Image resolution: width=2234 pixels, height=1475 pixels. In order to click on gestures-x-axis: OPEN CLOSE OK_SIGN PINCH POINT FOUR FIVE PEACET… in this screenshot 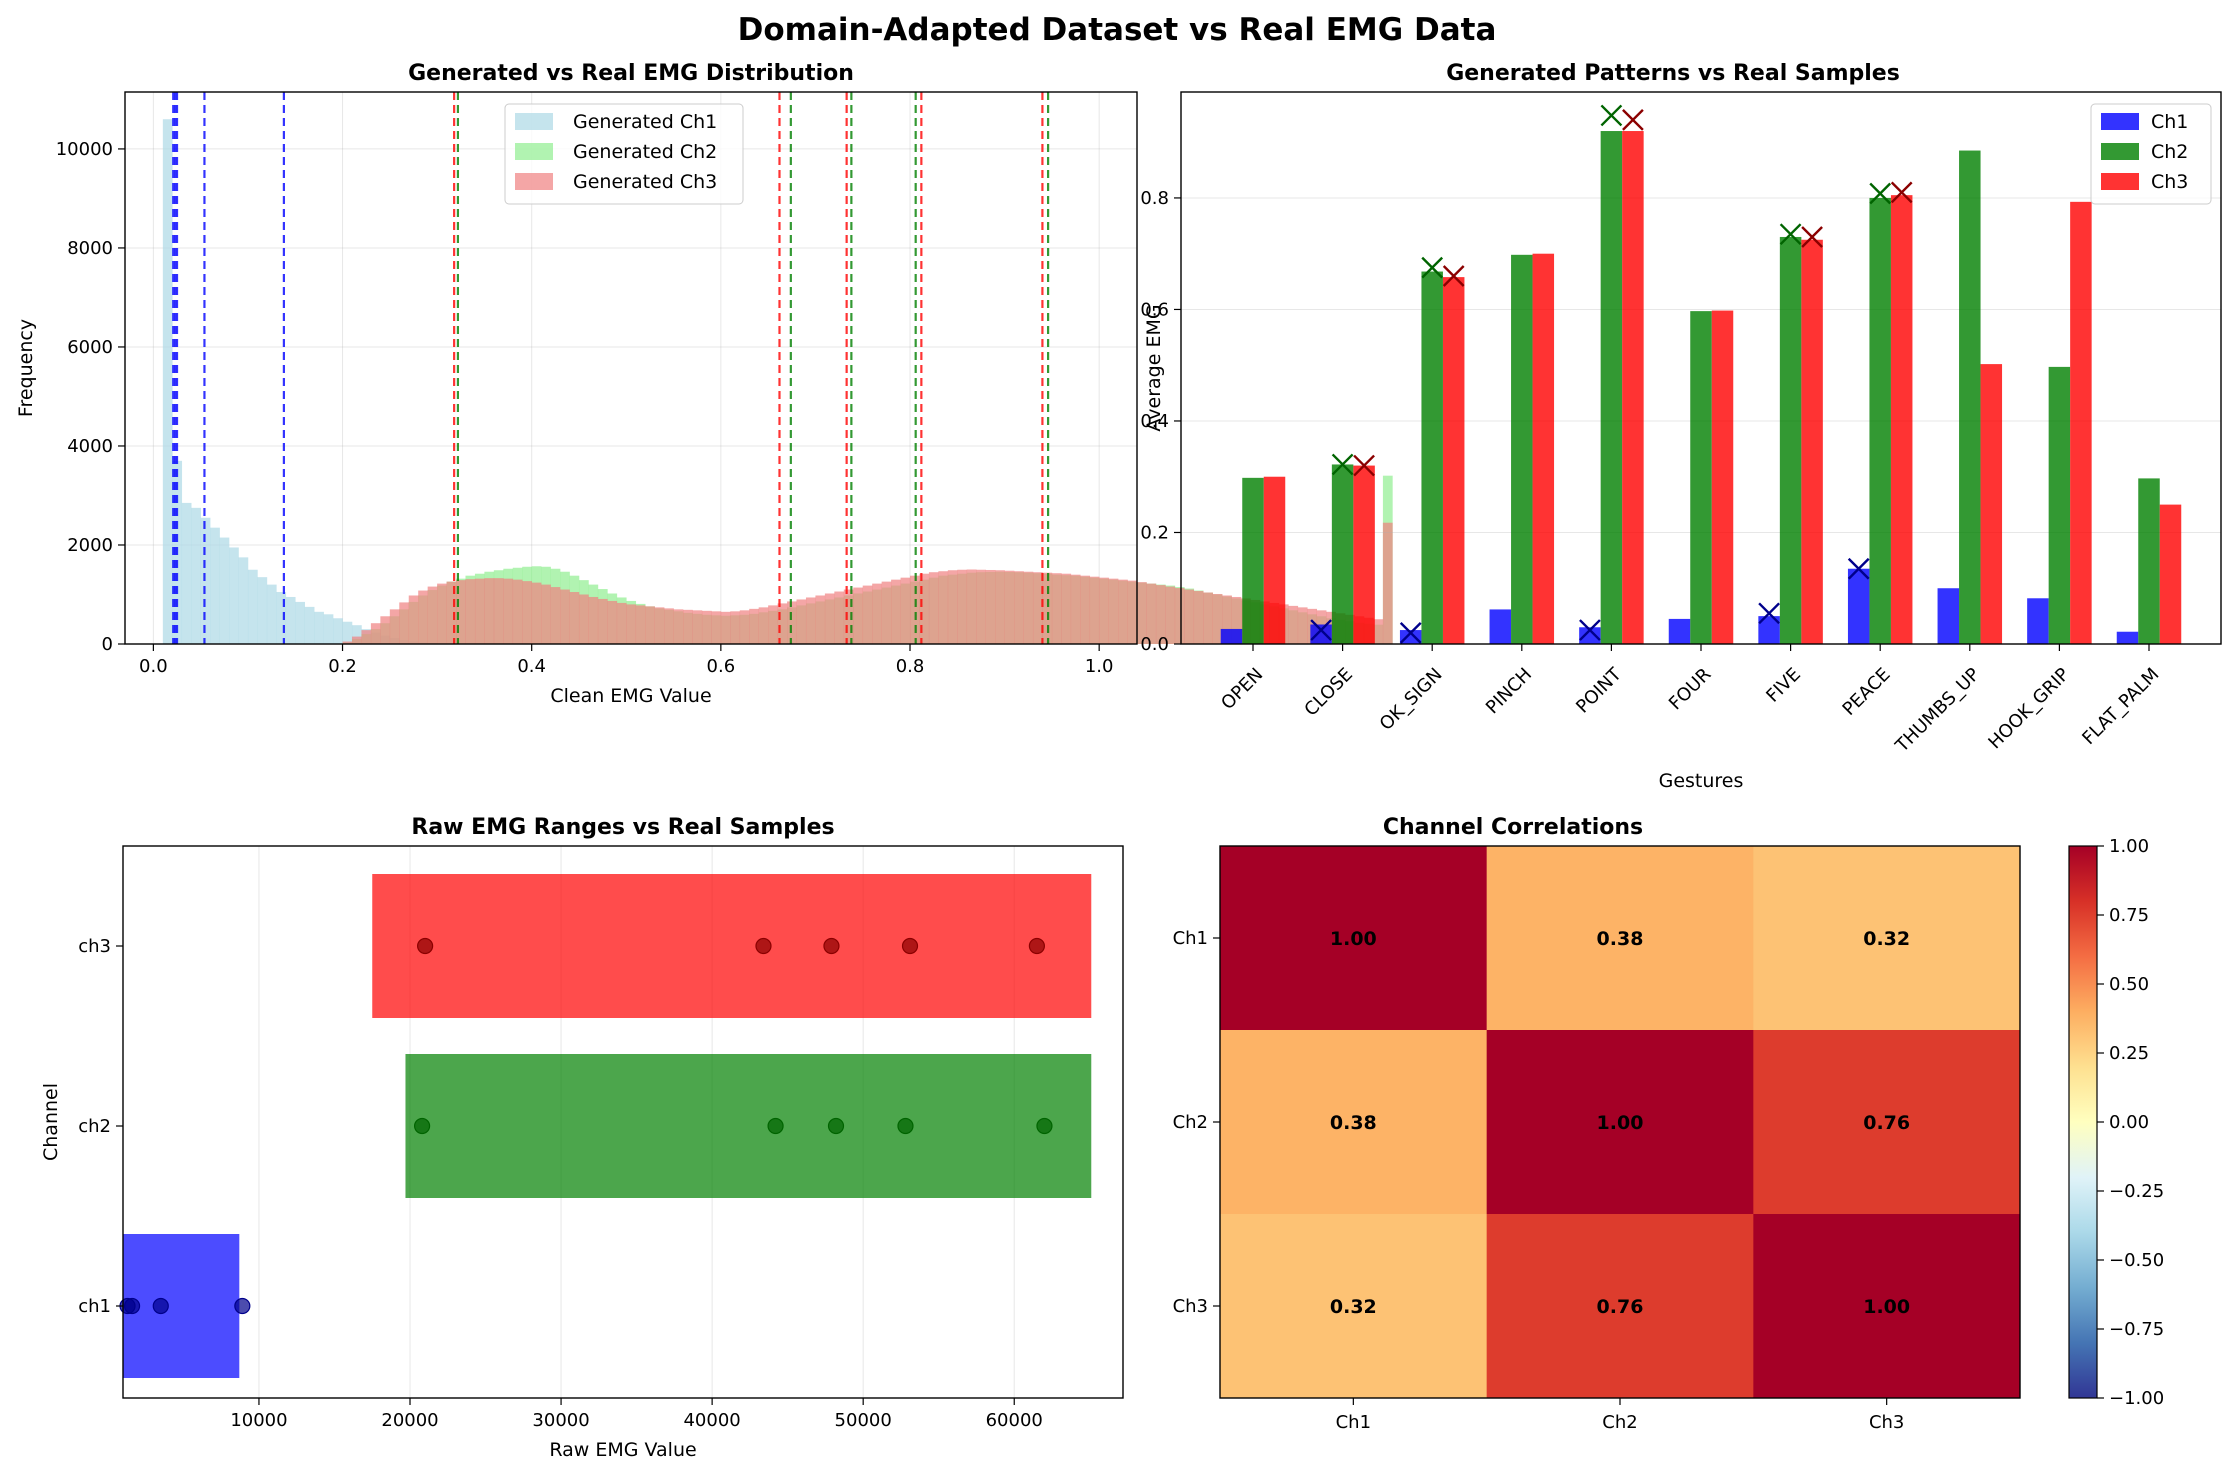, I will do `click(1690, 700)`.